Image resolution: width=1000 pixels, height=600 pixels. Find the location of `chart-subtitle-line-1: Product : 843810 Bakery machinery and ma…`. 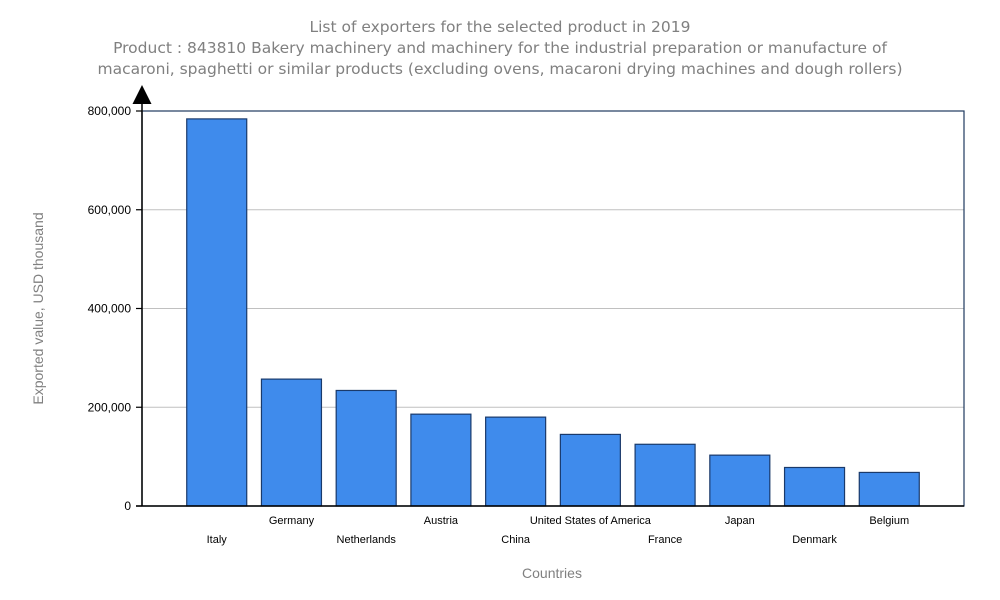

chart-subtitle-line-1: Product : 843810 Bakery machinery and ma… is located at coordinates (500, 48).